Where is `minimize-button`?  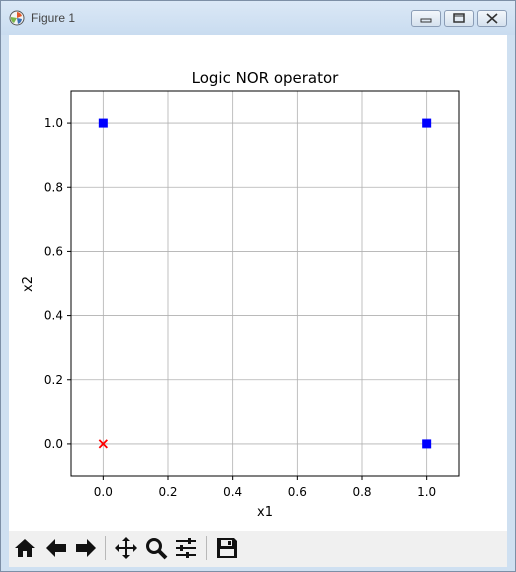
minimize-button is located at coordinates (426, 18).